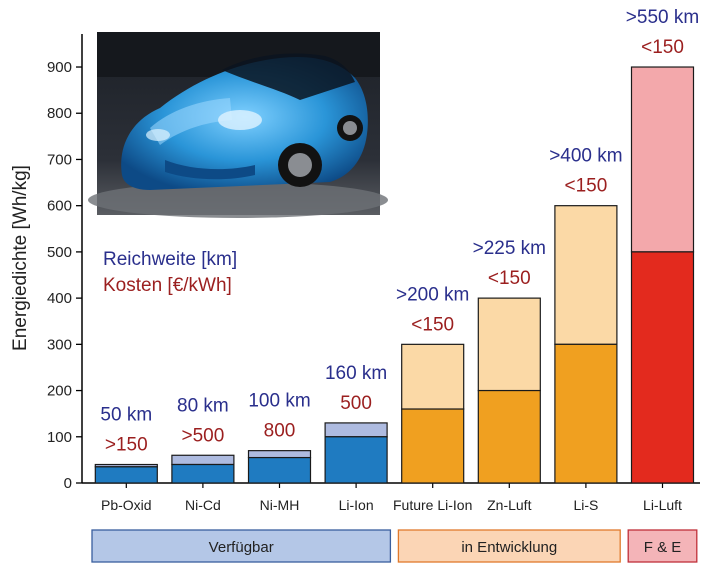 This screenshot has height=574, width=715. Describe the element at coordinates (509, 505) in the screenshot. I see `x-tick-label: Zn-Luft` at that location.